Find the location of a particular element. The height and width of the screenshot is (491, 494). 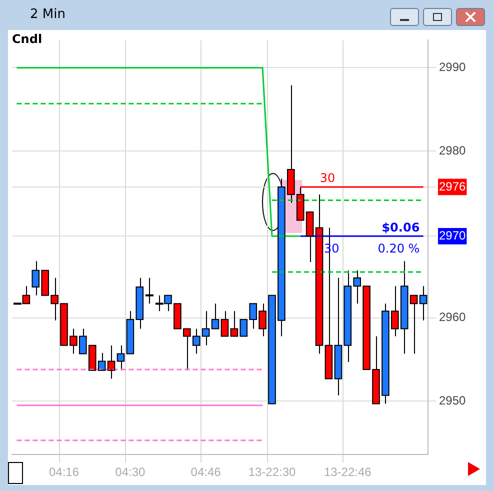

annotation: $0.06 is located at coordinates (401, 227).